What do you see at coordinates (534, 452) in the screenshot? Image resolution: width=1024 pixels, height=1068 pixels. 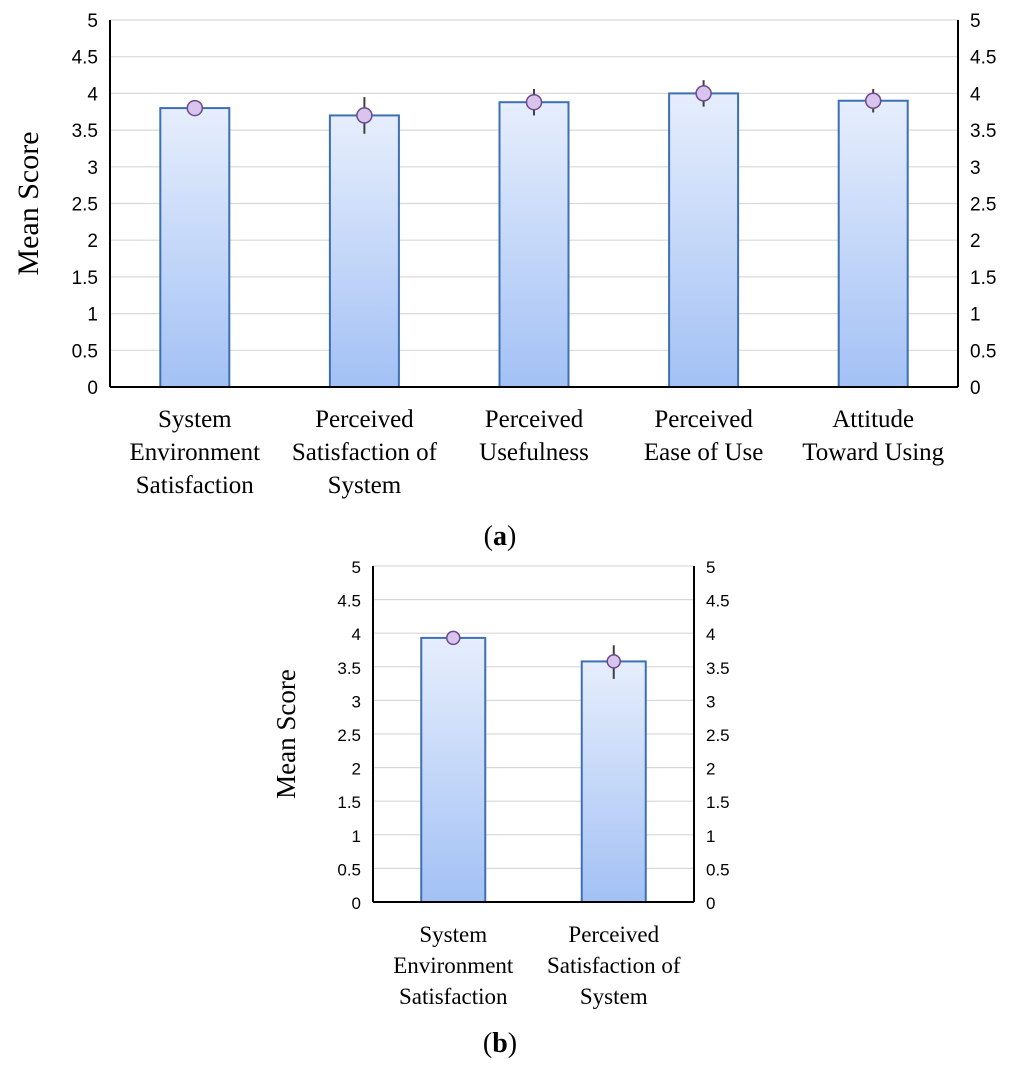 I see `category-label: Usefulness` at bounding box center [534, 452].